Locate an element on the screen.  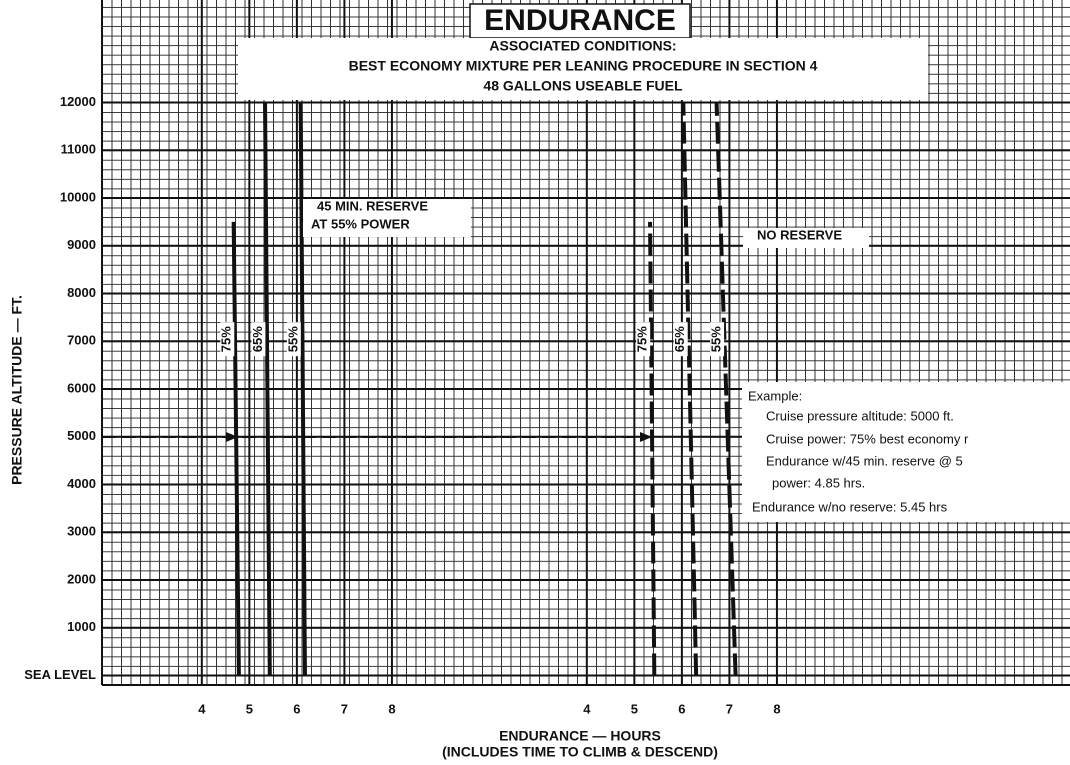
annotation: NO RESERVE is located at coordinates (799, 234).